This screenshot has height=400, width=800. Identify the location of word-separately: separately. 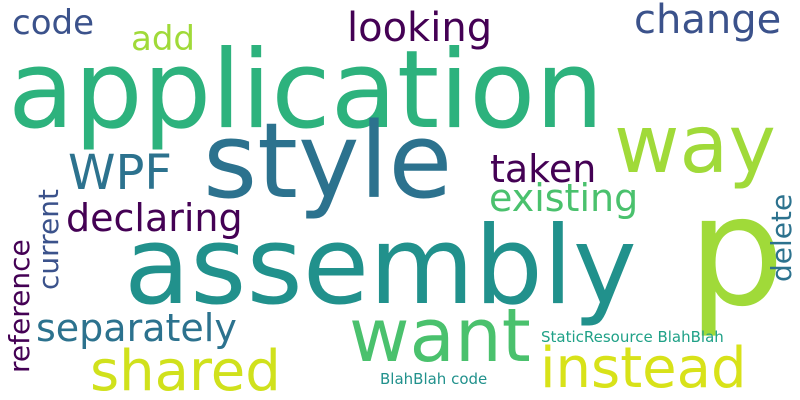
(136, 328).